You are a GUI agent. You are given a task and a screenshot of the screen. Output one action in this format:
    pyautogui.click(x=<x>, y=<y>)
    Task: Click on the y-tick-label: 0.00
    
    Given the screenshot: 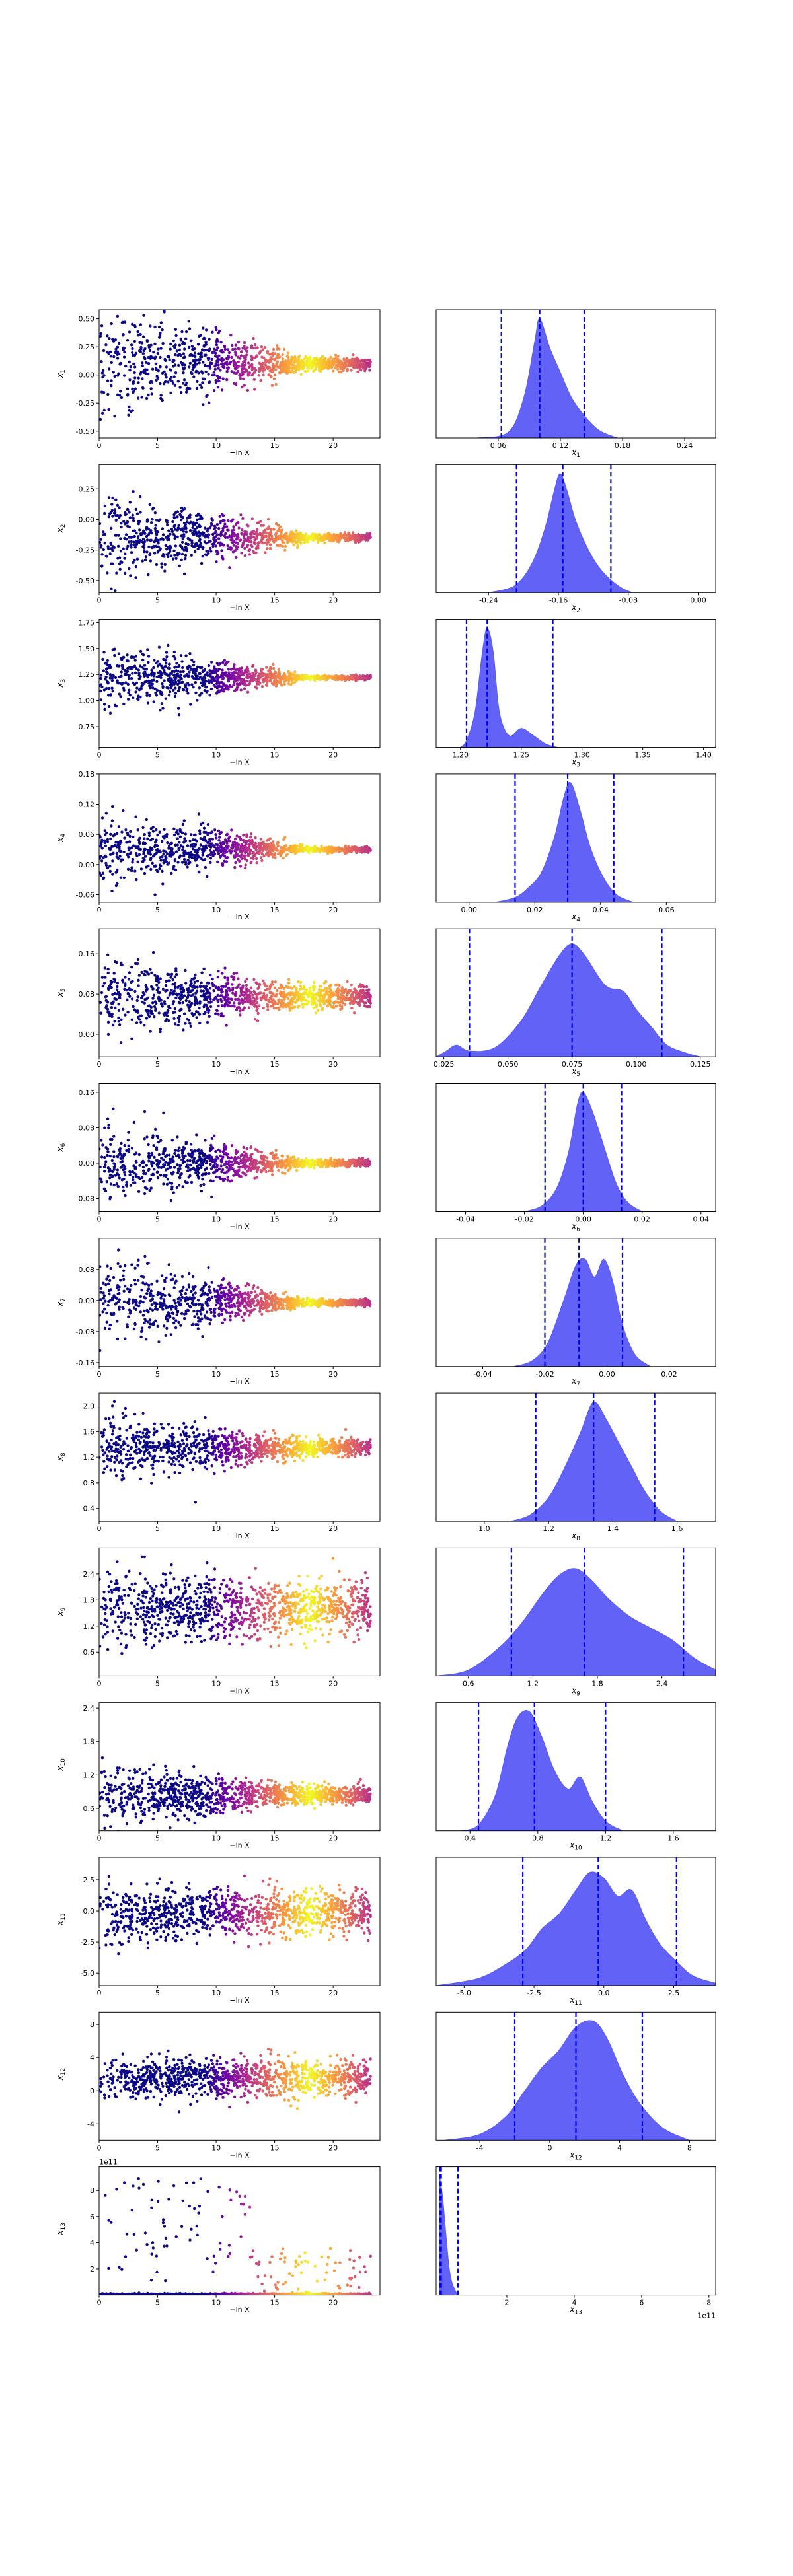 What is the action you would take?
    pyautogui.click(x=87, y=865)
    